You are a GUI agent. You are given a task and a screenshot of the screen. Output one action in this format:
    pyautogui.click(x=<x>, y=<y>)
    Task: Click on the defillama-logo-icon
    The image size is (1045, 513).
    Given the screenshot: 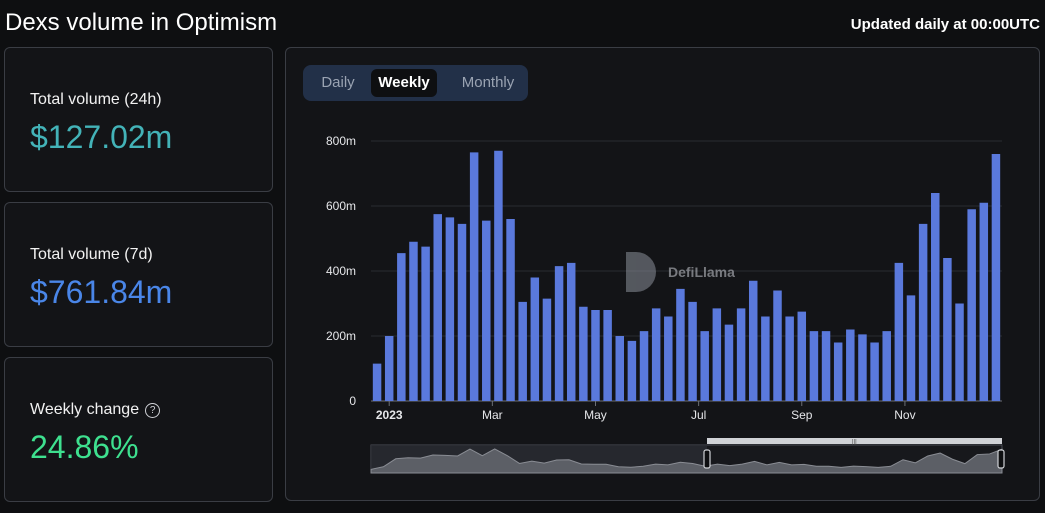 What is the action you would take?
    pyautogui.click(x=641, y=272)
    